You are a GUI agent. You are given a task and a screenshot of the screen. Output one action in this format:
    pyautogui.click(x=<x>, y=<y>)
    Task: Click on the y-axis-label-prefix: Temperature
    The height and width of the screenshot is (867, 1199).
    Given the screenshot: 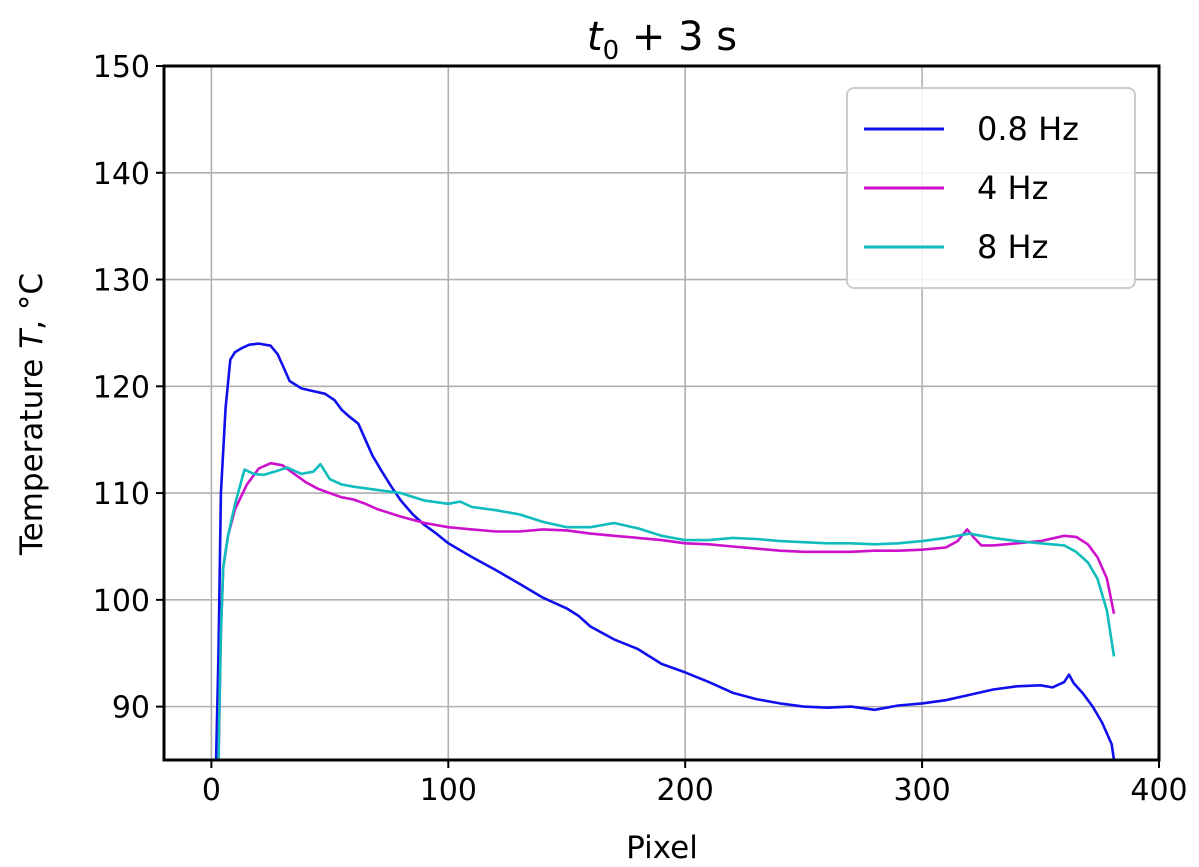 What is the action you would take?
    pyautogui.click(x=32, y=452)
    